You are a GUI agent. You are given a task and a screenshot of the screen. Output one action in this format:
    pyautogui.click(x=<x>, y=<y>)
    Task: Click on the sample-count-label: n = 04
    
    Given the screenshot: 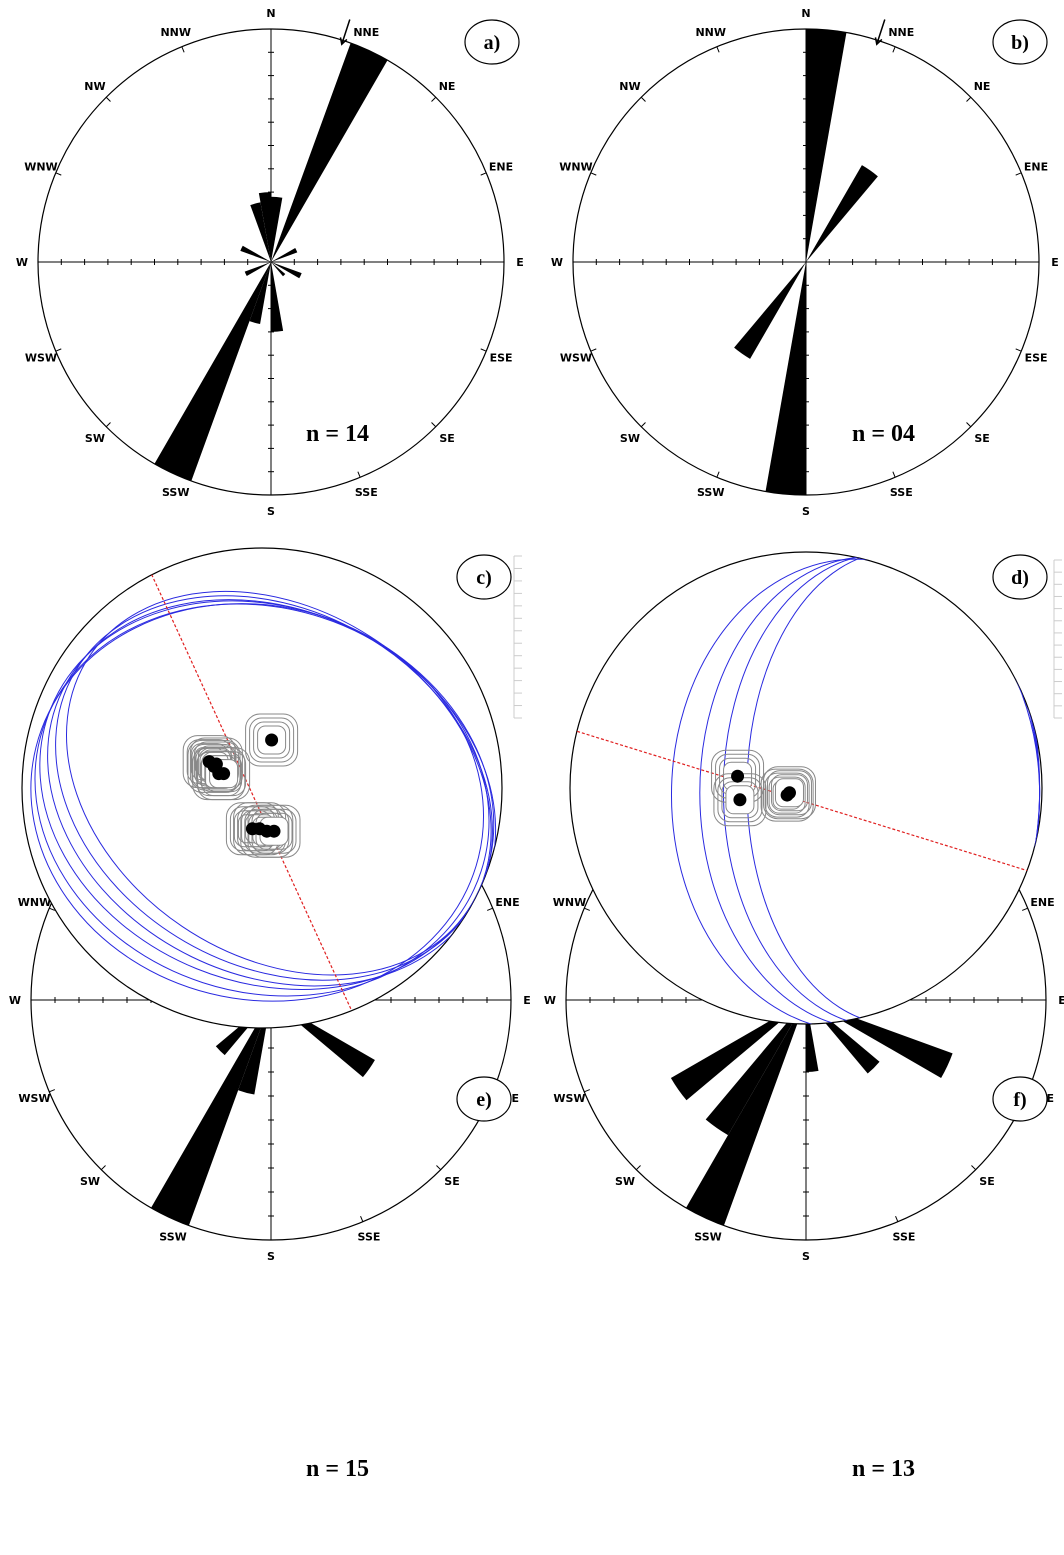 What is the action you would take?
    pyautogui.click(x=883, y=434)
    